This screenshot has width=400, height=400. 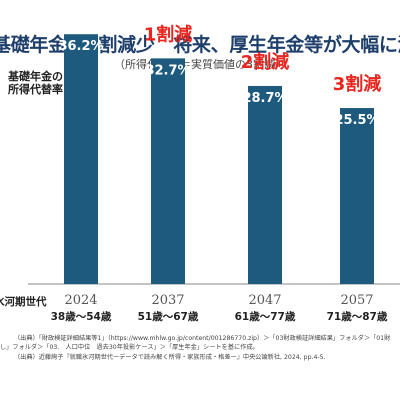 What do you see at coordinates (23, 301) in the screenshot?
I see `generation-label: 氷河期世代` at bounding box center [23, 301].